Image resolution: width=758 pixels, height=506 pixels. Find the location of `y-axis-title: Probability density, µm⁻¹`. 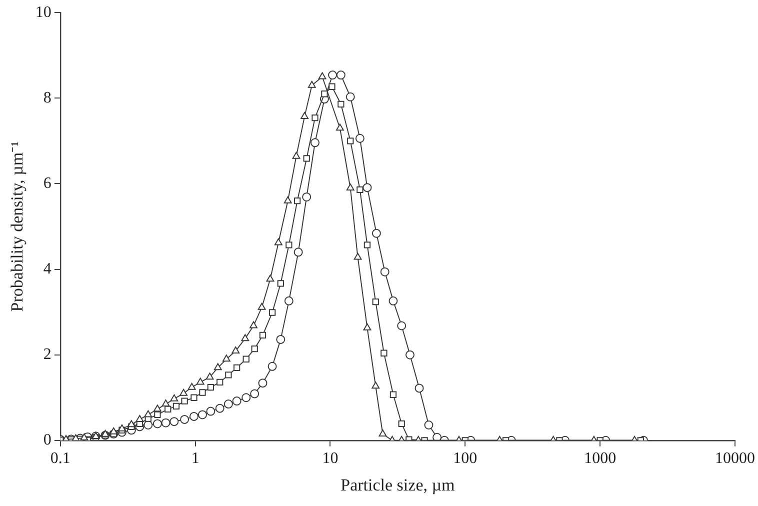

y-axis-title: Probability density, µm⁻¹ is located at coordinates (17, 226).